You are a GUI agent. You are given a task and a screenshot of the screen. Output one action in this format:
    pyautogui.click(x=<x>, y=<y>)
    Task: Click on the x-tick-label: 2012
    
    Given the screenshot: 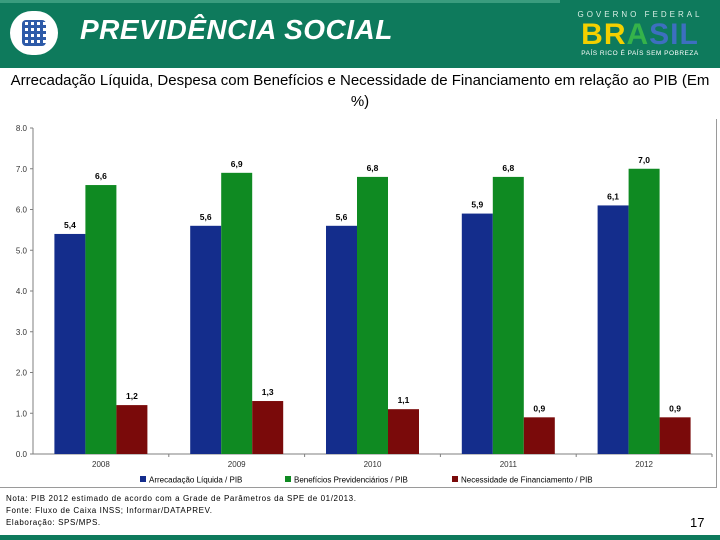 What is the action you would take?
    pyautogui.click(x=644, y=464)
    